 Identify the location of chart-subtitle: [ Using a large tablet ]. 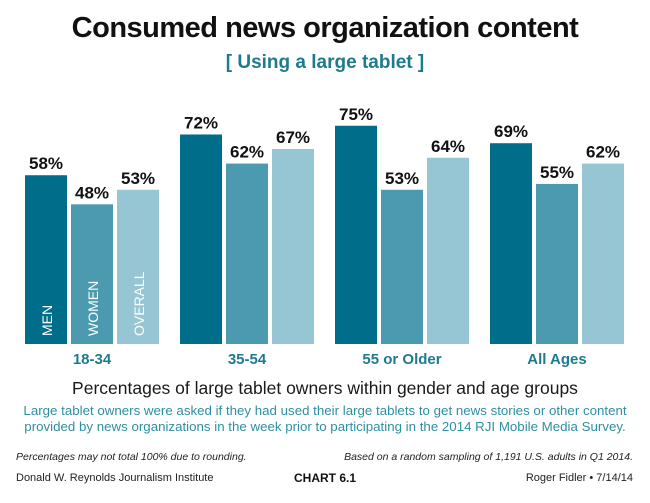
(325, 62).